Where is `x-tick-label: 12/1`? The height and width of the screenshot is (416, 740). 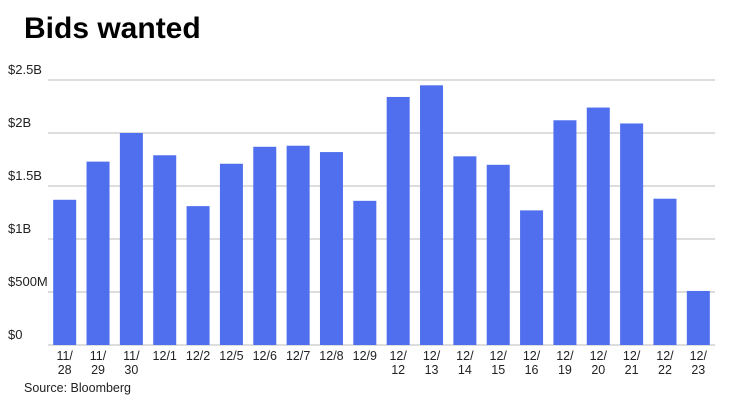 x-tick-label: 12/1 is located at coordinates (164, 356).